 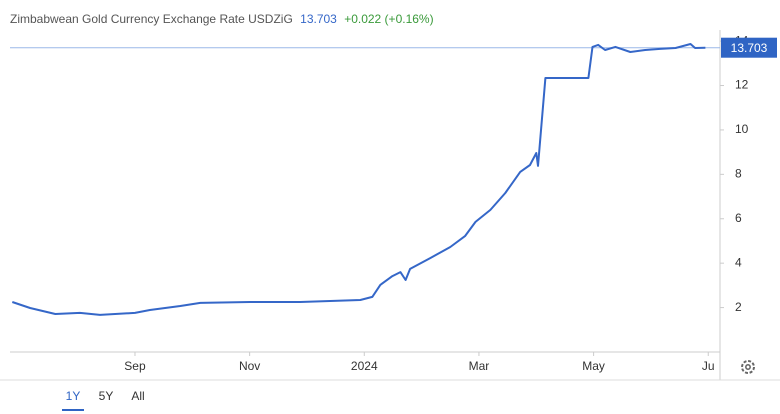 I want to click on range-button: 5Y, so click(x=106, y=396).